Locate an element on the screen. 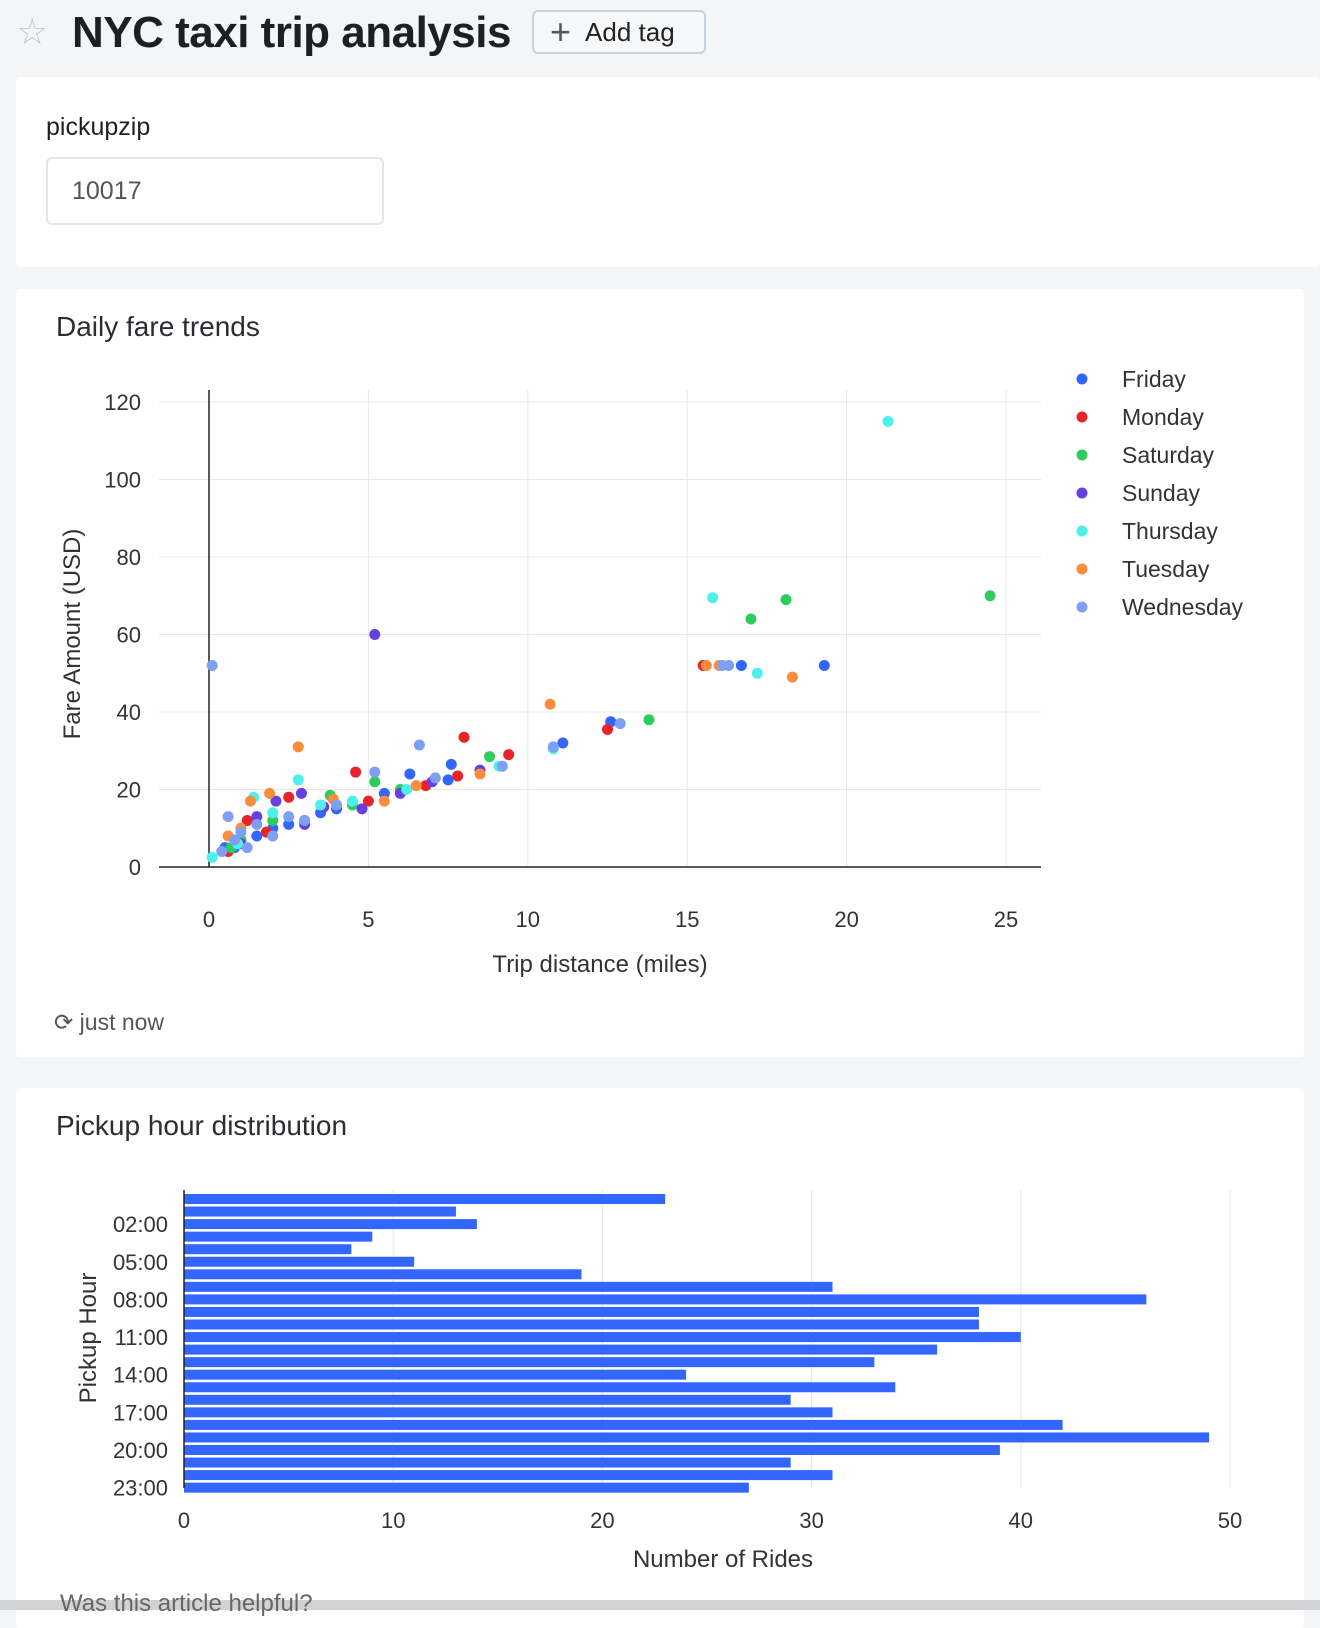  y-axis-label: Fare Amount (USD) is located at coordinates (72, 634).